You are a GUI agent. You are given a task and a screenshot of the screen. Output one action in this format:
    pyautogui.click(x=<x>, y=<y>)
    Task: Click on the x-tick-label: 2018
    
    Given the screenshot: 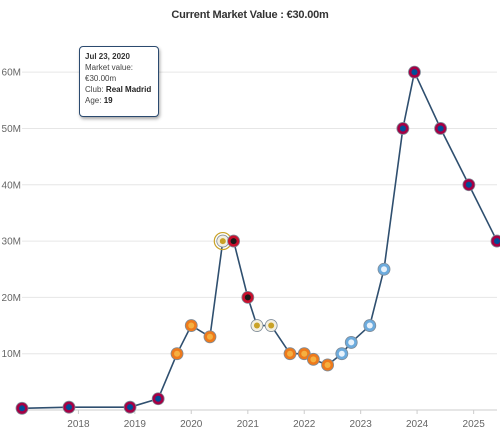 What is the action you would take?
    pyautogui.click(x=78, y=424)
    